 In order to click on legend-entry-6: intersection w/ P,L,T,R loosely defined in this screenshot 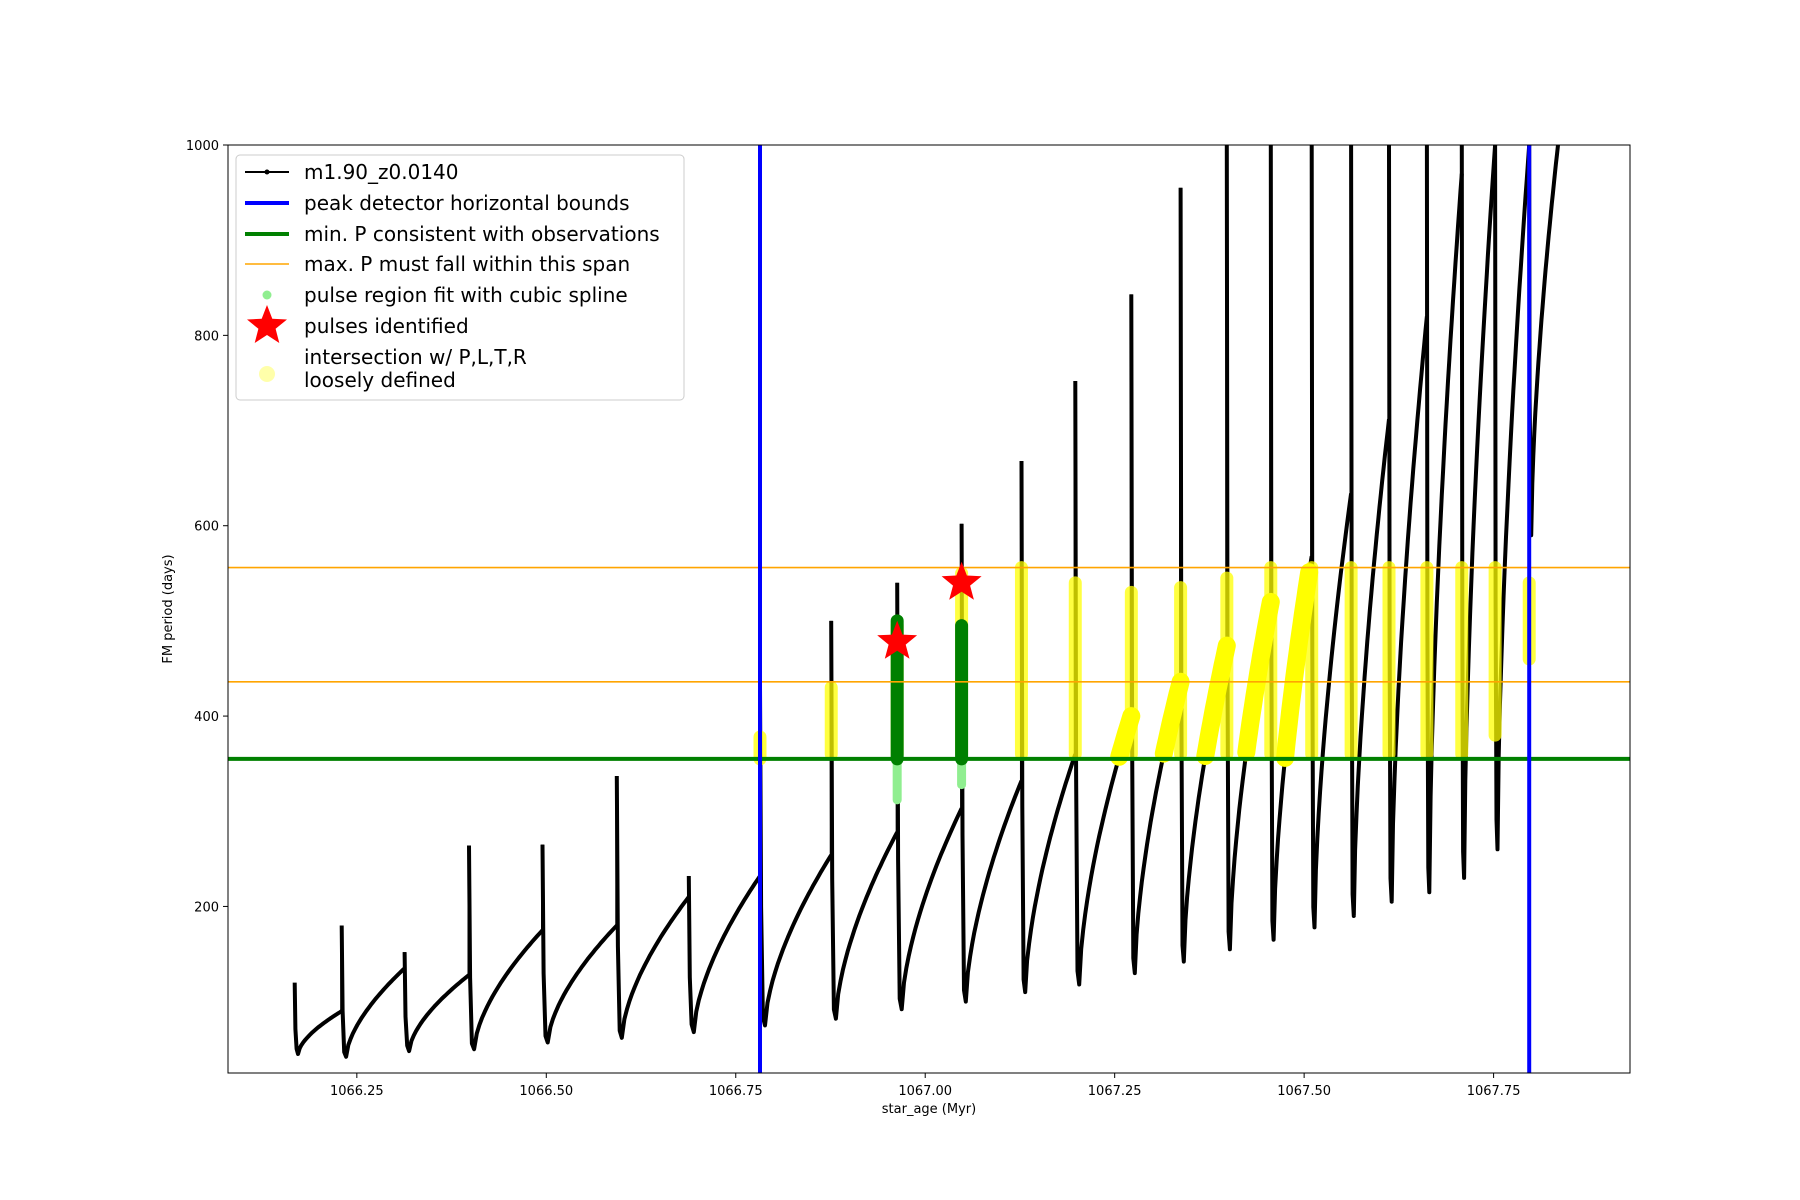, I will do `click(393, 368)`.